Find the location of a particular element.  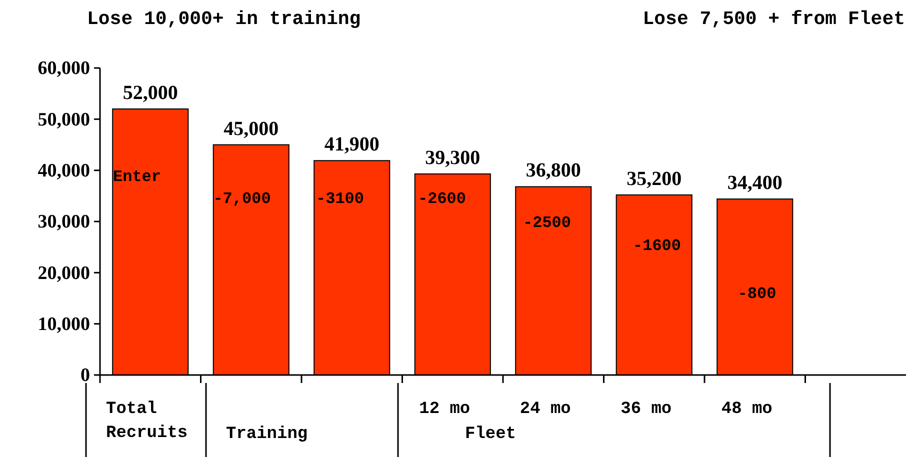

x-tick-label: 24 mo is located at coordinates (545, 409).